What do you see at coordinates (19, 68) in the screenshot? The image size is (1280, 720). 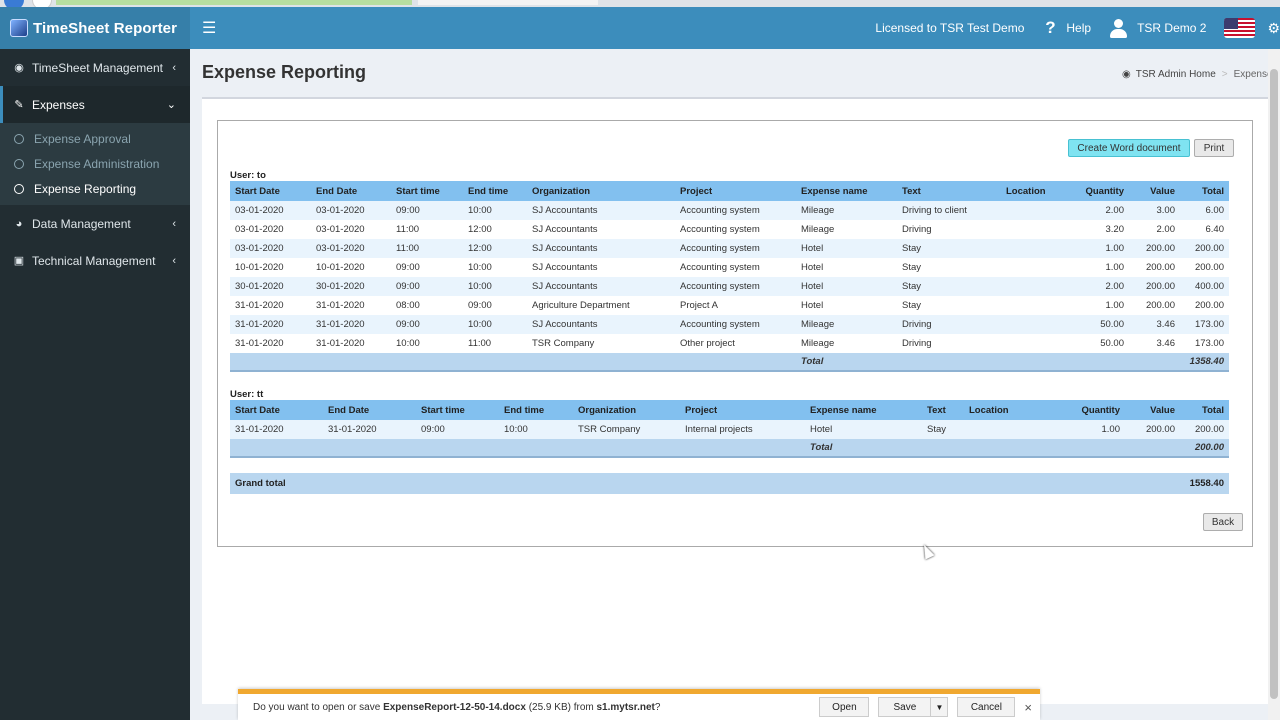 I see `dashboard-icon: ◉` at bounding box center [19, 68].